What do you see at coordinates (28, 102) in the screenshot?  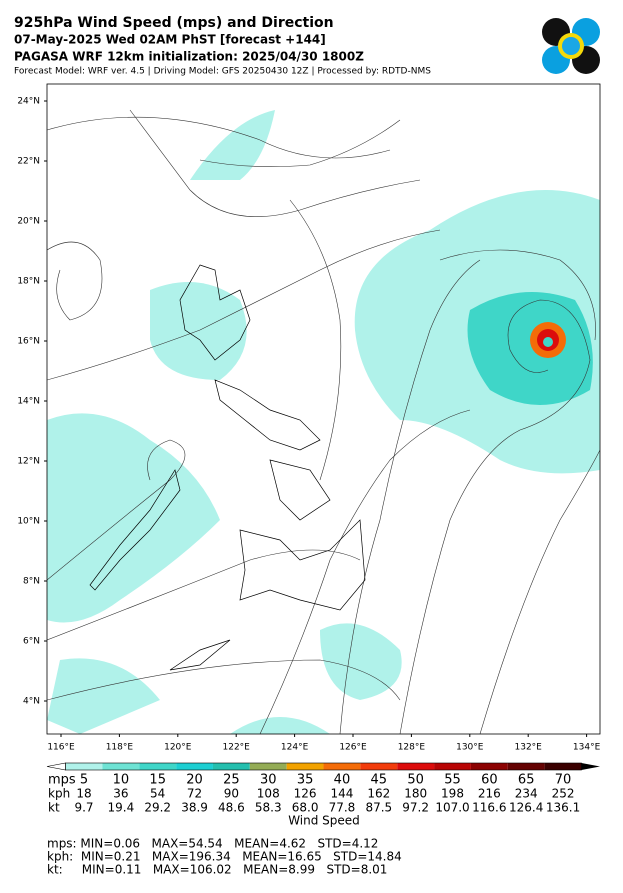 I see `lat-label: 24°N` at bounding box center [28, 102].